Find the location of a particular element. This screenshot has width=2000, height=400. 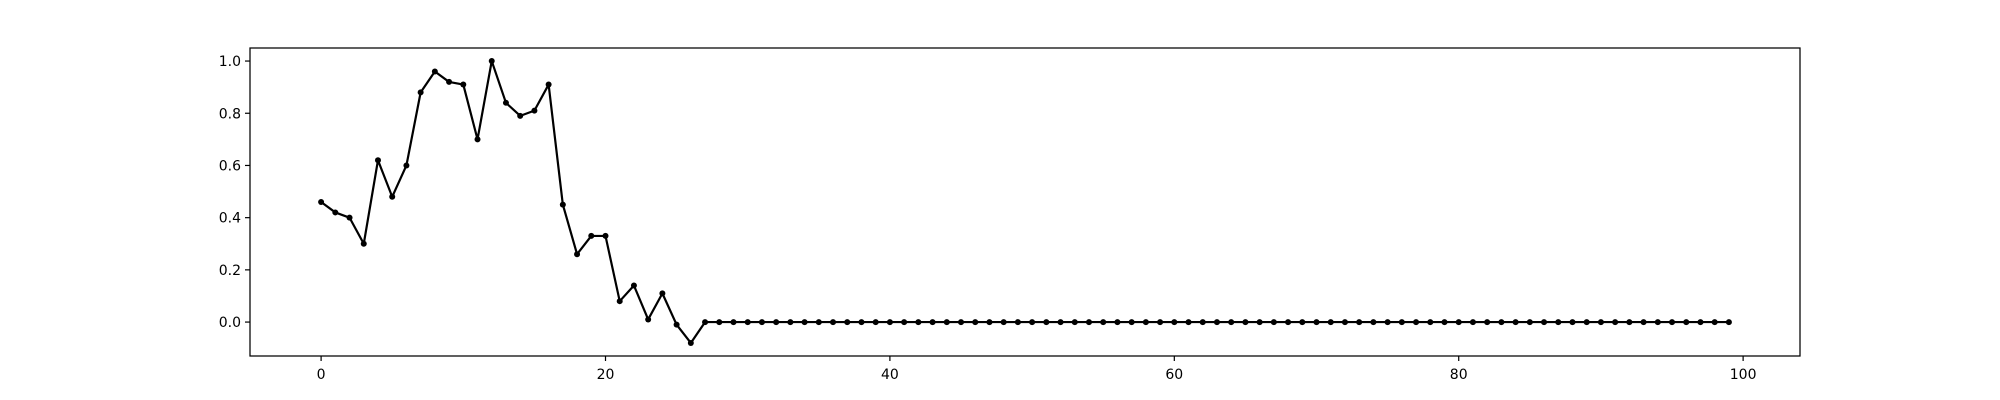

y-tick-label: 0.0 is located at coordinates (230, 323).